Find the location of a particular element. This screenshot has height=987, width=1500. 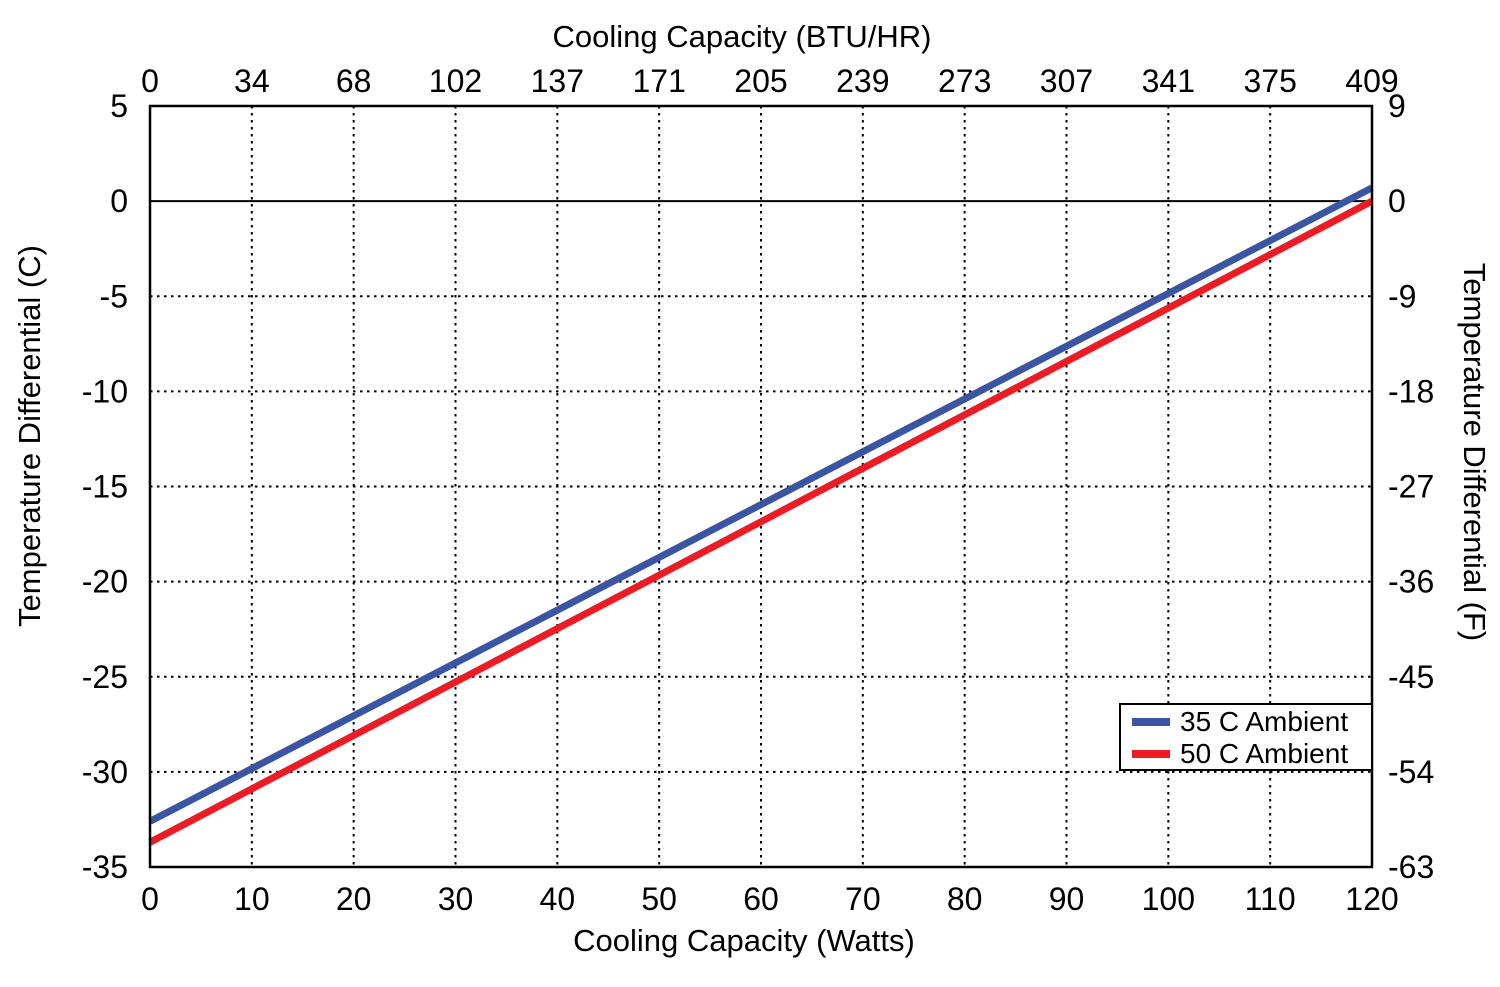

left-axis-tick-labels: 5 0 -5 -10 -15 -20 -25 -30 -35 is located at coordinates (105, 486).